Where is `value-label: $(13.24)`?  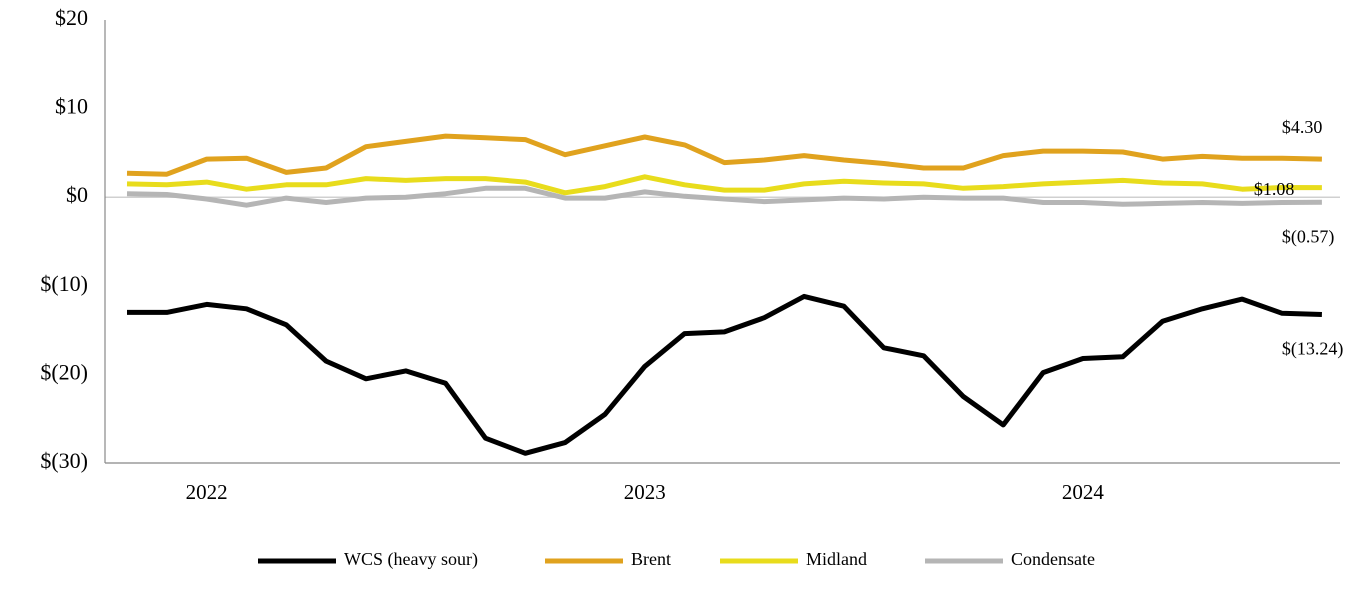
value-label: $(13.24) is located at coordinates (1313, 349).